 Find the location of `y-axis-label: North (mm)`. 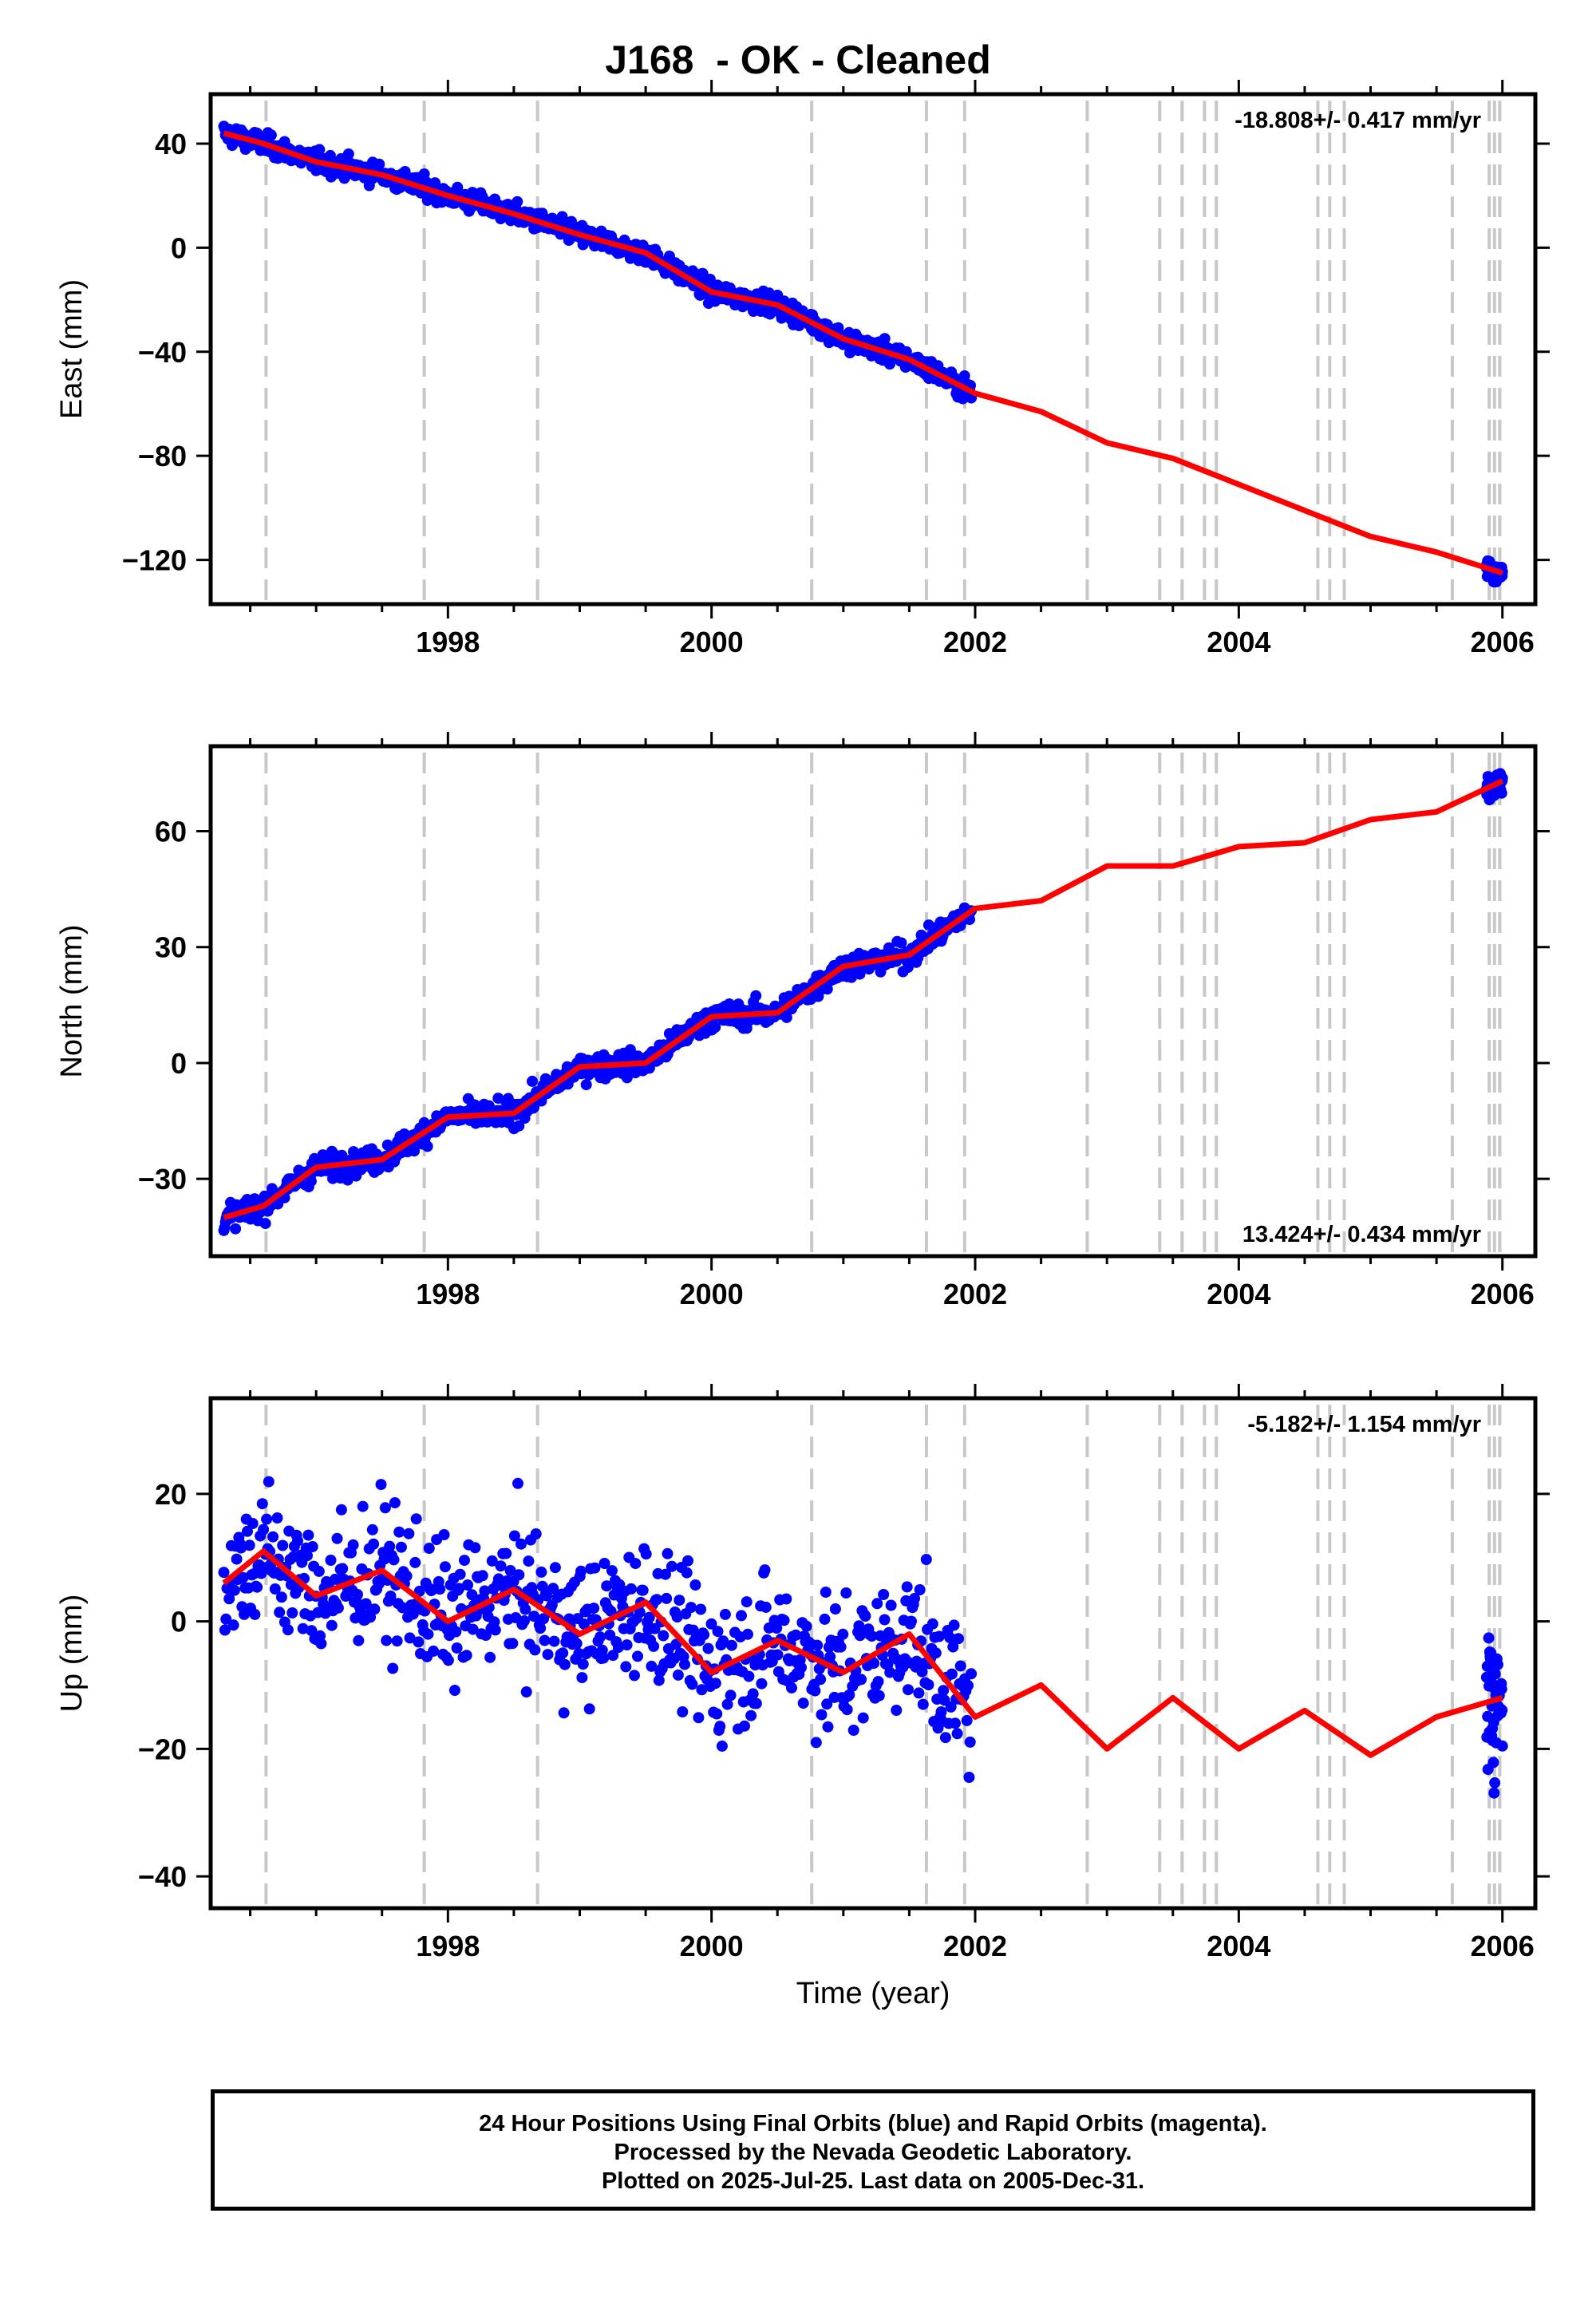

y-axis-label: North (mm) is located at coordinates (72, 1001).